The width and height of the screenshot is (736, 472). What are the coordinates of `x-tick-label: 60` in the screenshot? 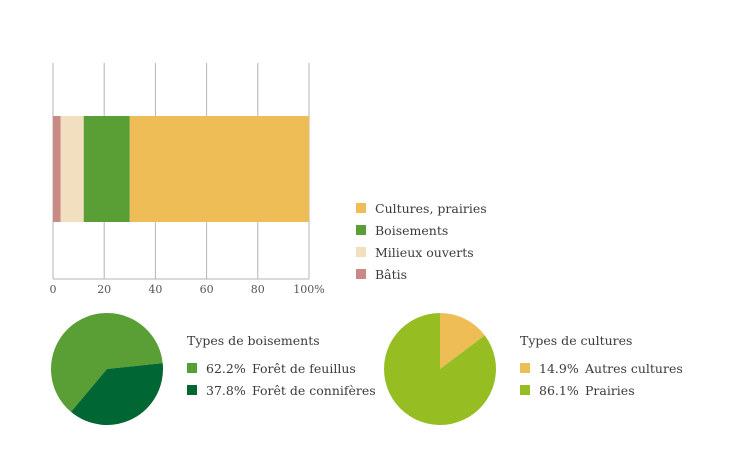 It's located at (207, 289).